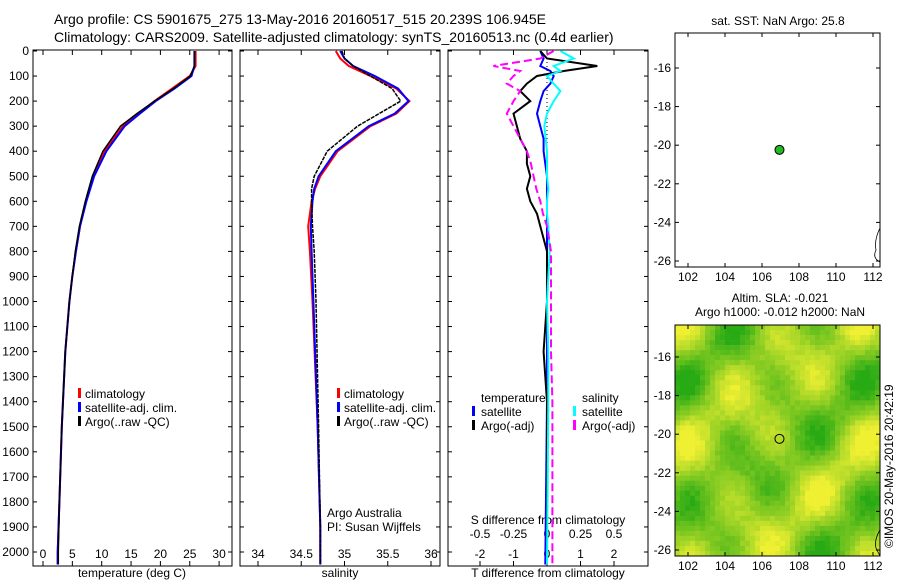 The width and height of the screenshot is (900, 580). What do you see at coordinates (663, 473) in the screenshot?
I see `lat-tick-label: -22` at bounding box center [663, 473].